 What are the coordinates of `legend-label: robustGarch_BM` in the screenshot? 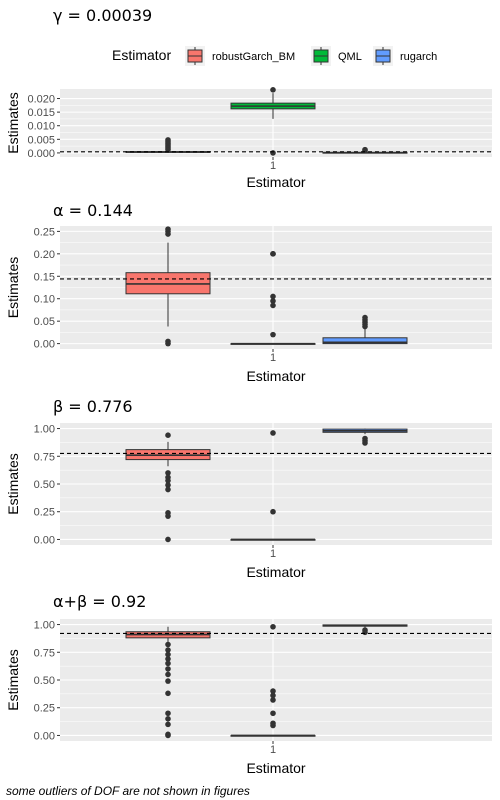 It's located at (253, 57).